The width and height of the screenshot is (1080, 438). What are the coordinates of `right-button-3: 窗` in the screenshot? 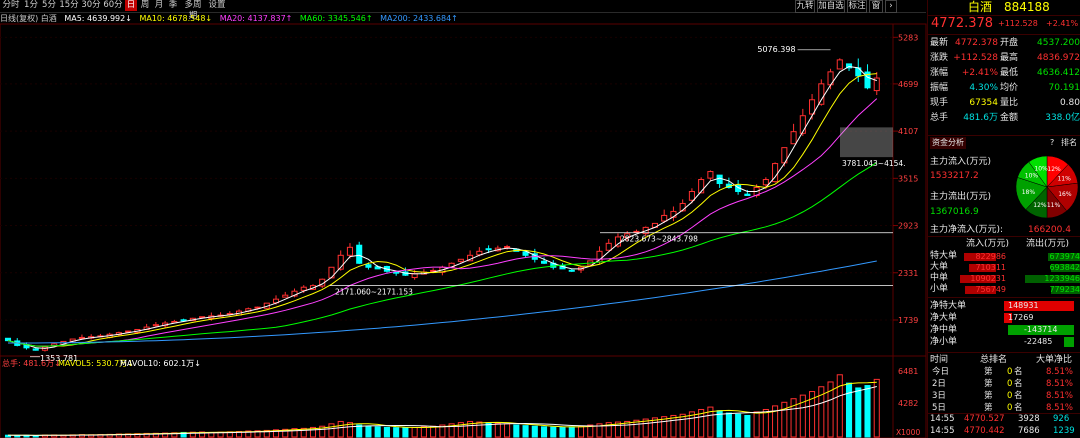 It's located at (876, 6).